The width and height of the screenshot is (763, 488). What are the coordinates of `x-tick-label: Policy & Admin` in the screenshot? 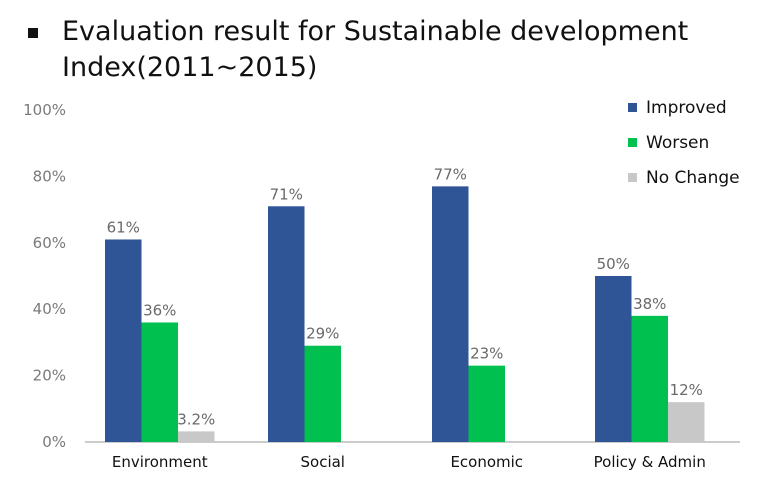 It's located at (650, 462).